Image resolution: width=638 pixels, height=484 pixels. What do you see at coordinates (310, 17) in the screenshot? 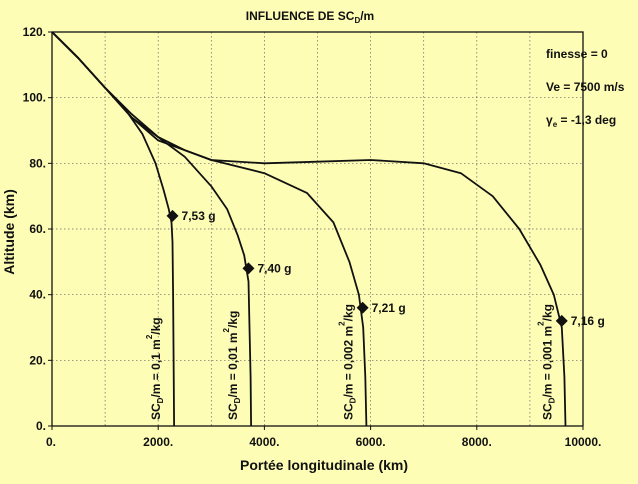
I see `chart-title: INFLUENCE DE SCD/m` at bounding box center [310, 17].